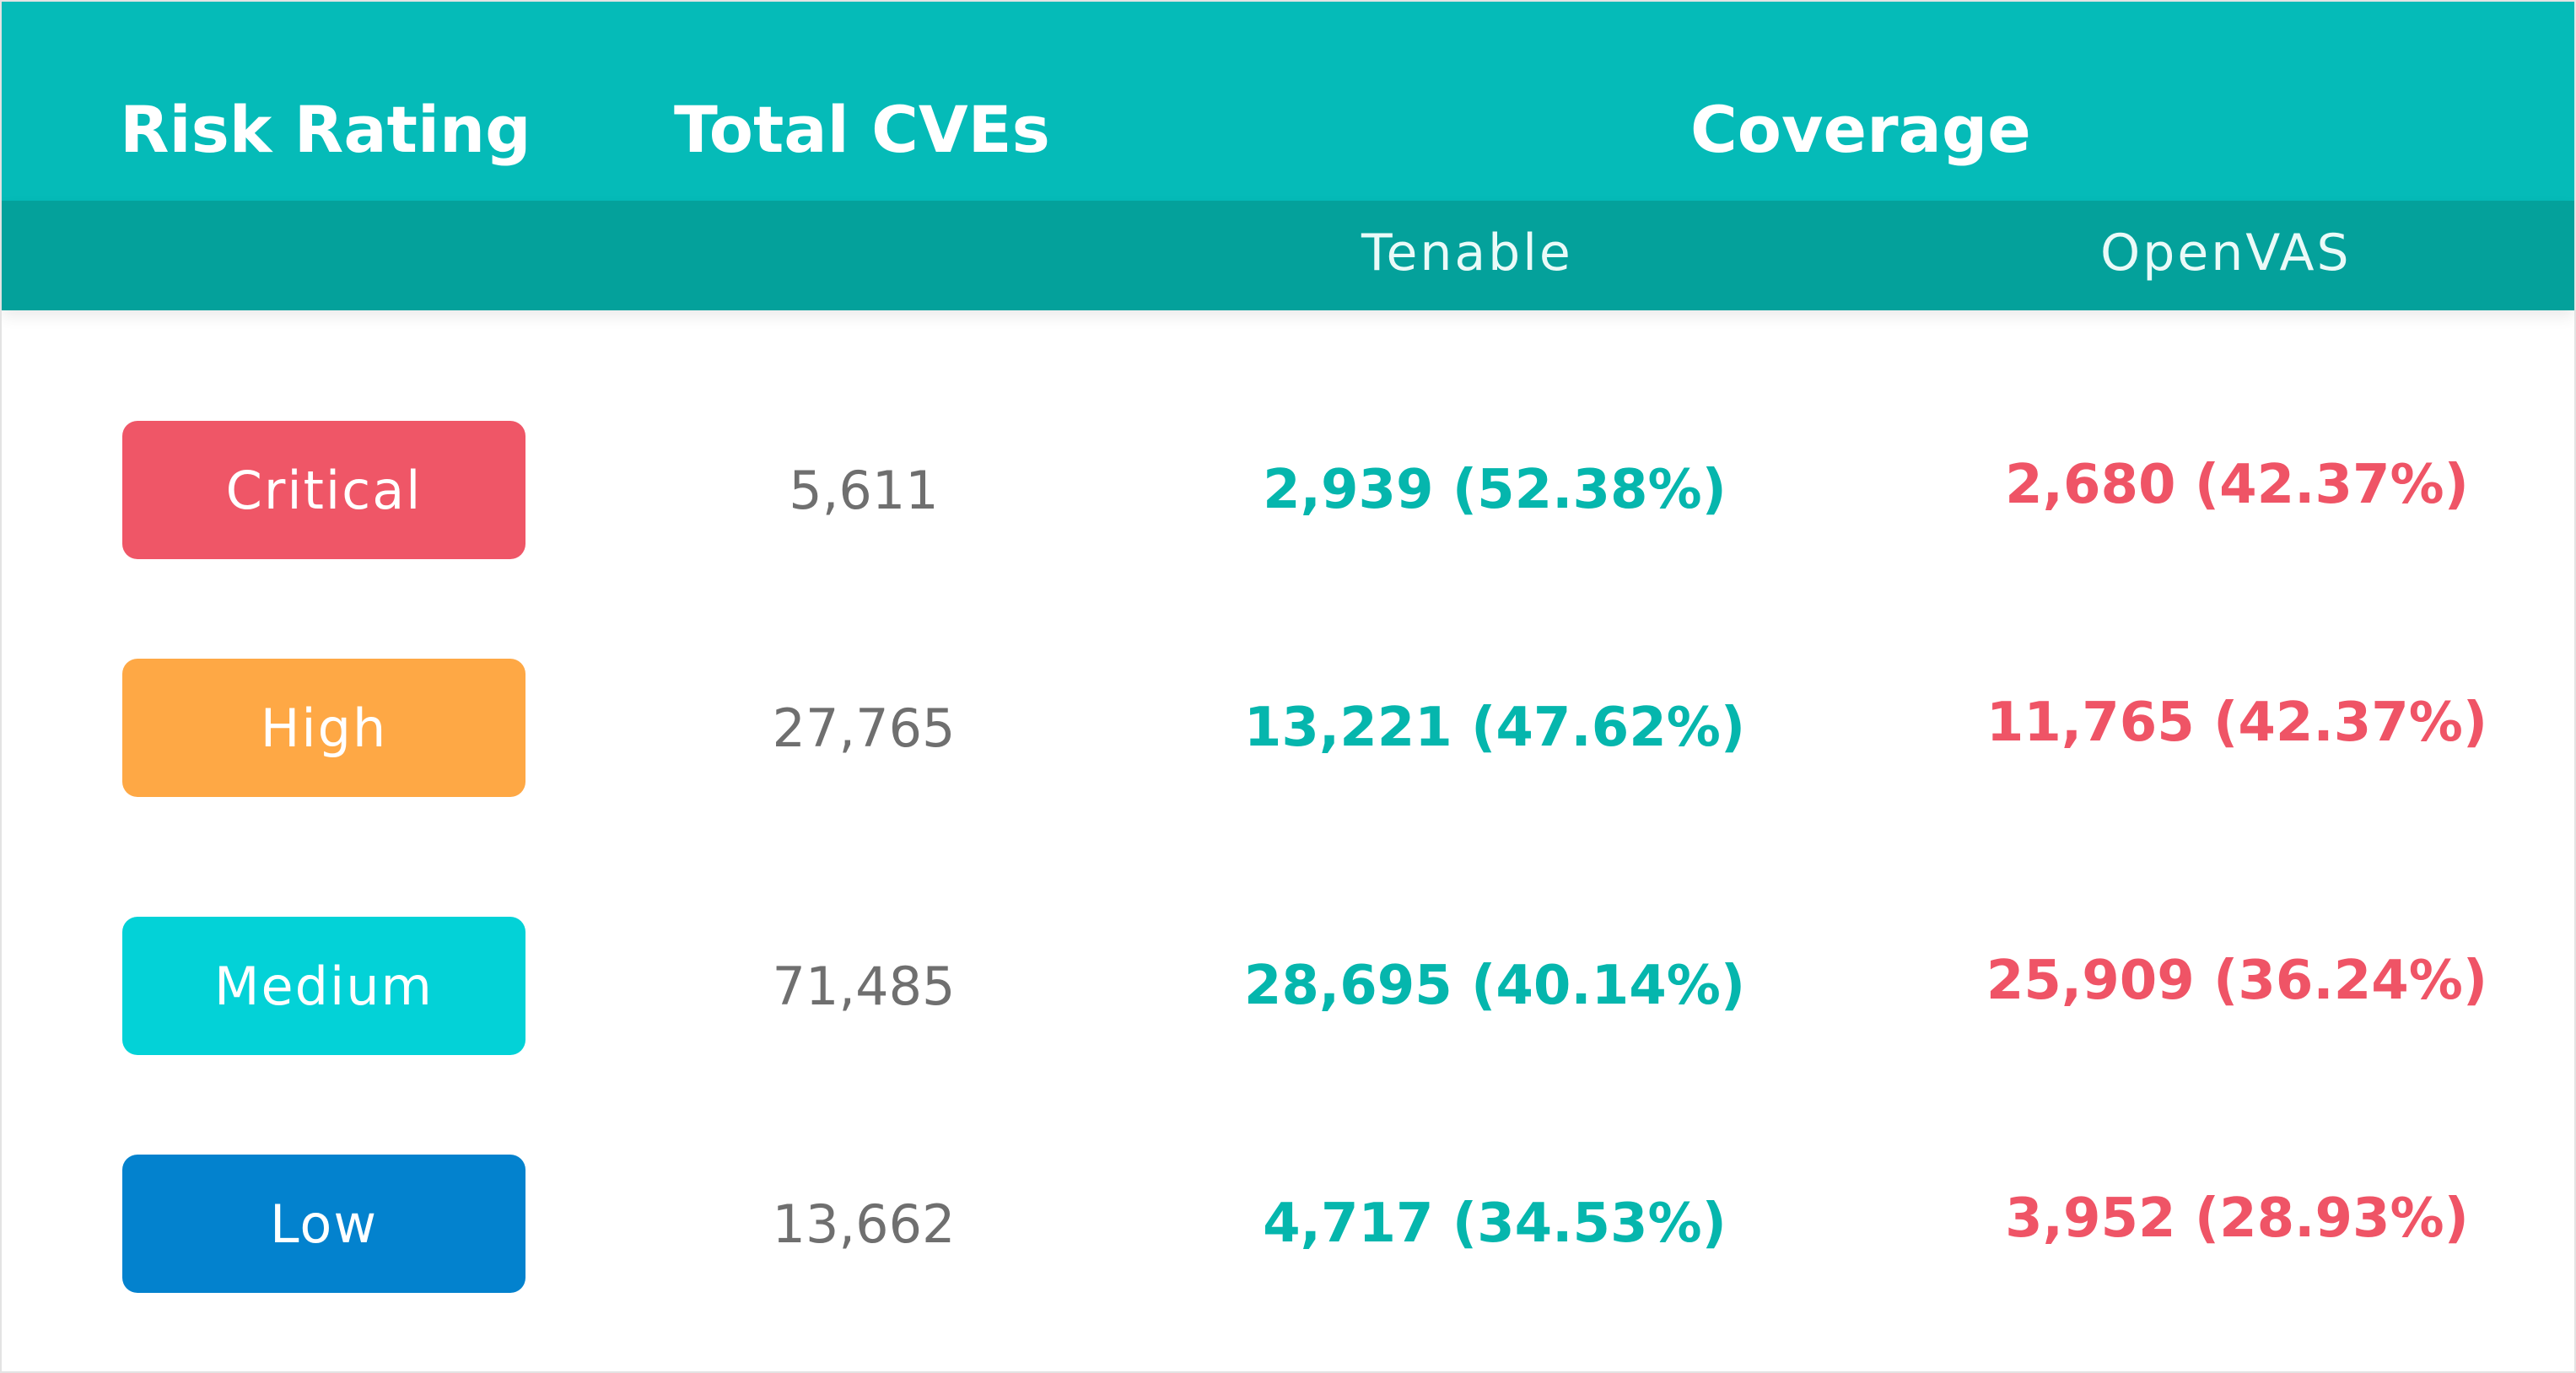 This screenshot has width=2576, height=1373. Describe the element at coordinates (2226, 253) in the screenshot. I see `subheader-openvas: OpenVAS` at that location.